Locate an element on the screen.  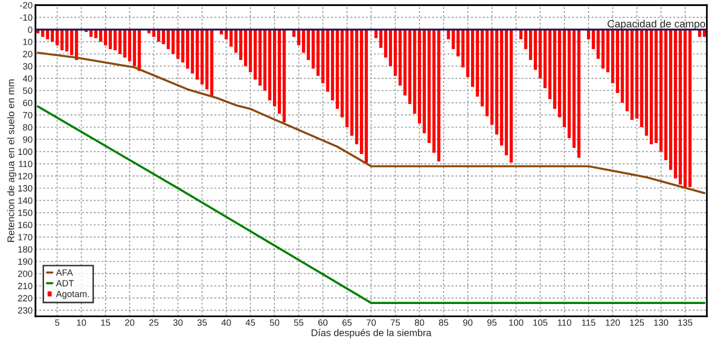
x-tick-label: 85 is located at coordinates (443, 322).